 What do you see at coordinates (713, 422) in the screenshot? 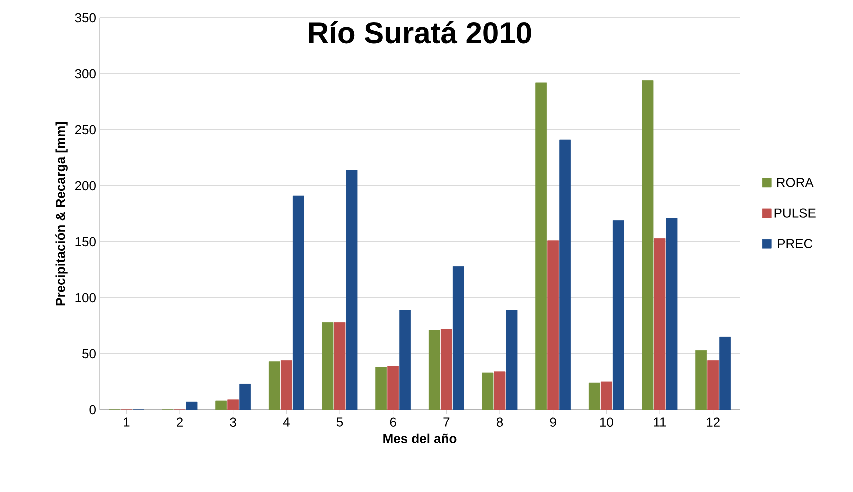
I see `x-tick-label: 12` at bounding box center [713, 422].